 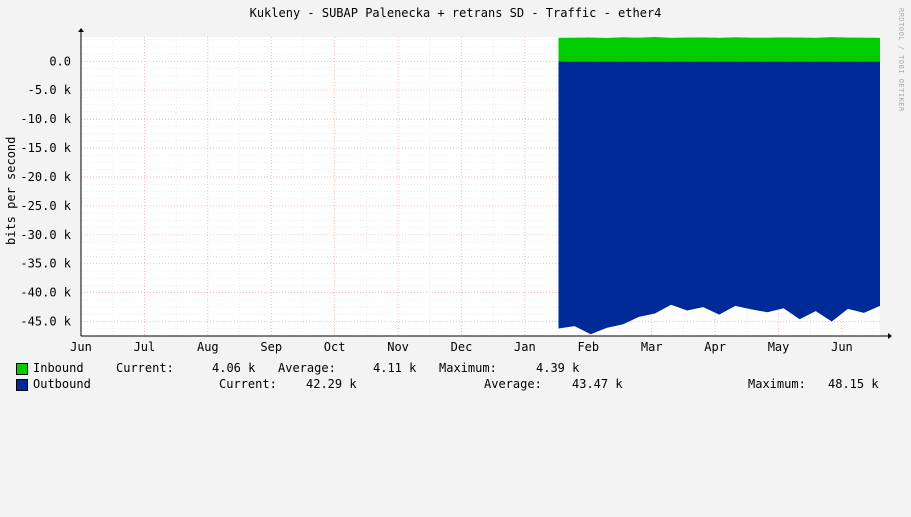 What do you see at coordinates (853, 384) in the screenshot?
I see `outbound-maximum-value: 48.15 k` at bounding box center [853, 384].